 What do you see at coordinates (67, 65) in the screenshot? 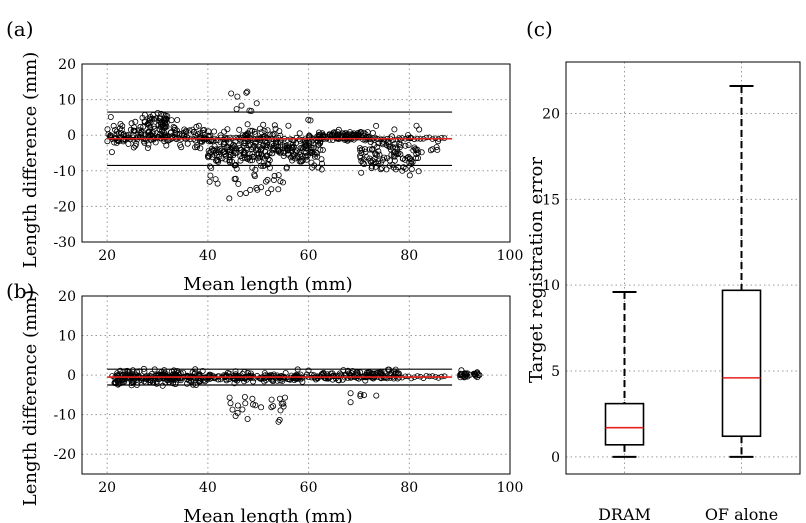
I see `y-tick-label: 20` at bounding box center [67, 65].